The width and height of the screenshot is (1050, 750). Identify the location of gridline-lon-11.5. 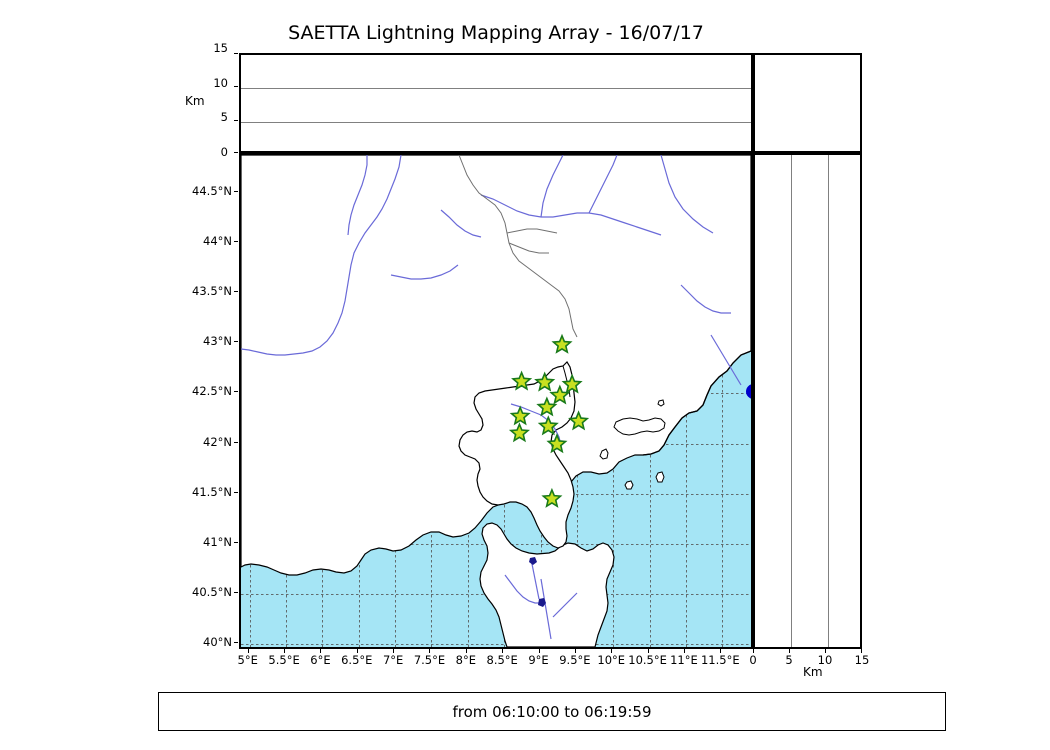
(723, 401).